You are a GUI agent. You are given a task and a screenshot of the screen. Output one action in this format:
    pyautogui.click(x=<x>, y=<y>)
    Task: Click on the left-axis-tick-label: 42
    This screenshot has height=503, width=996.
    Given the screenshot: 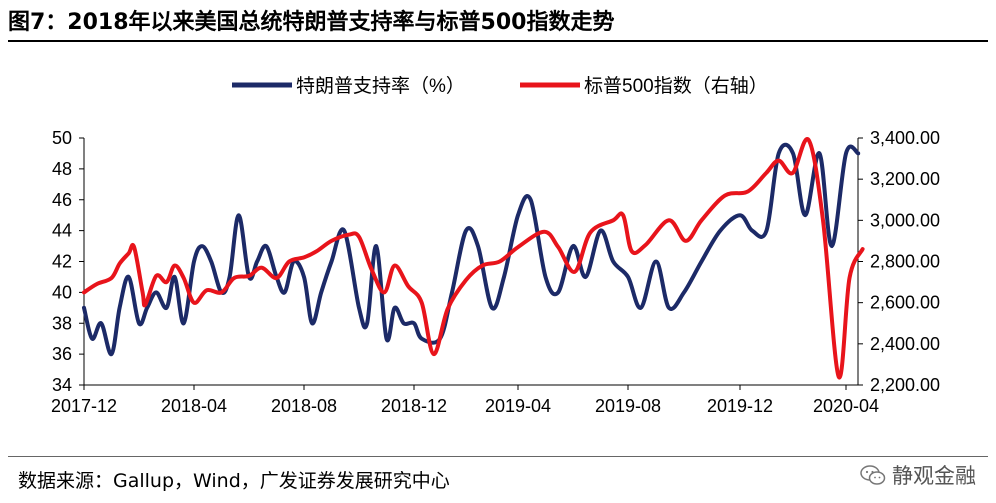 What is the action you would take?
    pyautogui.click(x=62, y=262)
    